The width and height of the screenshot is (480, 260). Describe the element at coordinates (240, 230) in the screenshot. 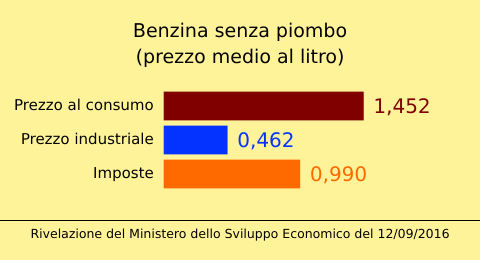

I see `text: Rivelazione del Ministero dello Sviluppo Economico del 12/09/2016` at that location.